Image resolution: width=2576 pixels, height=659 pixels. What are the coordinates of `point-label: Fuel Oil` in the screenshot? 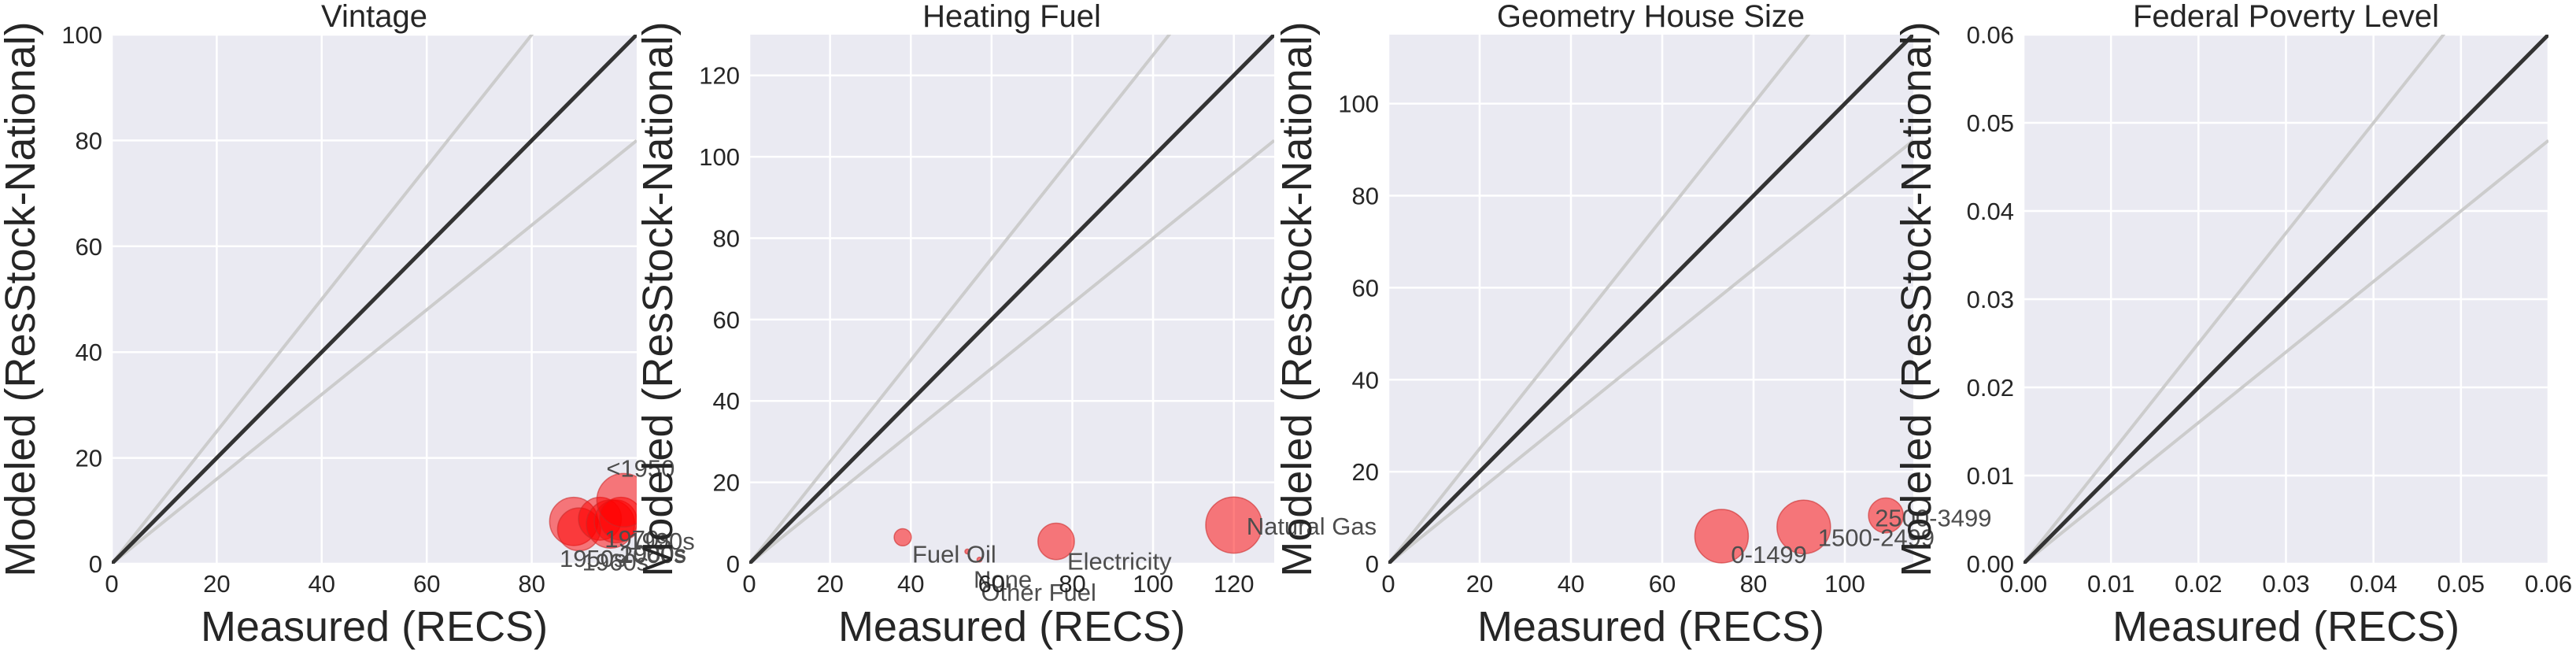 It's located at (954, 554).